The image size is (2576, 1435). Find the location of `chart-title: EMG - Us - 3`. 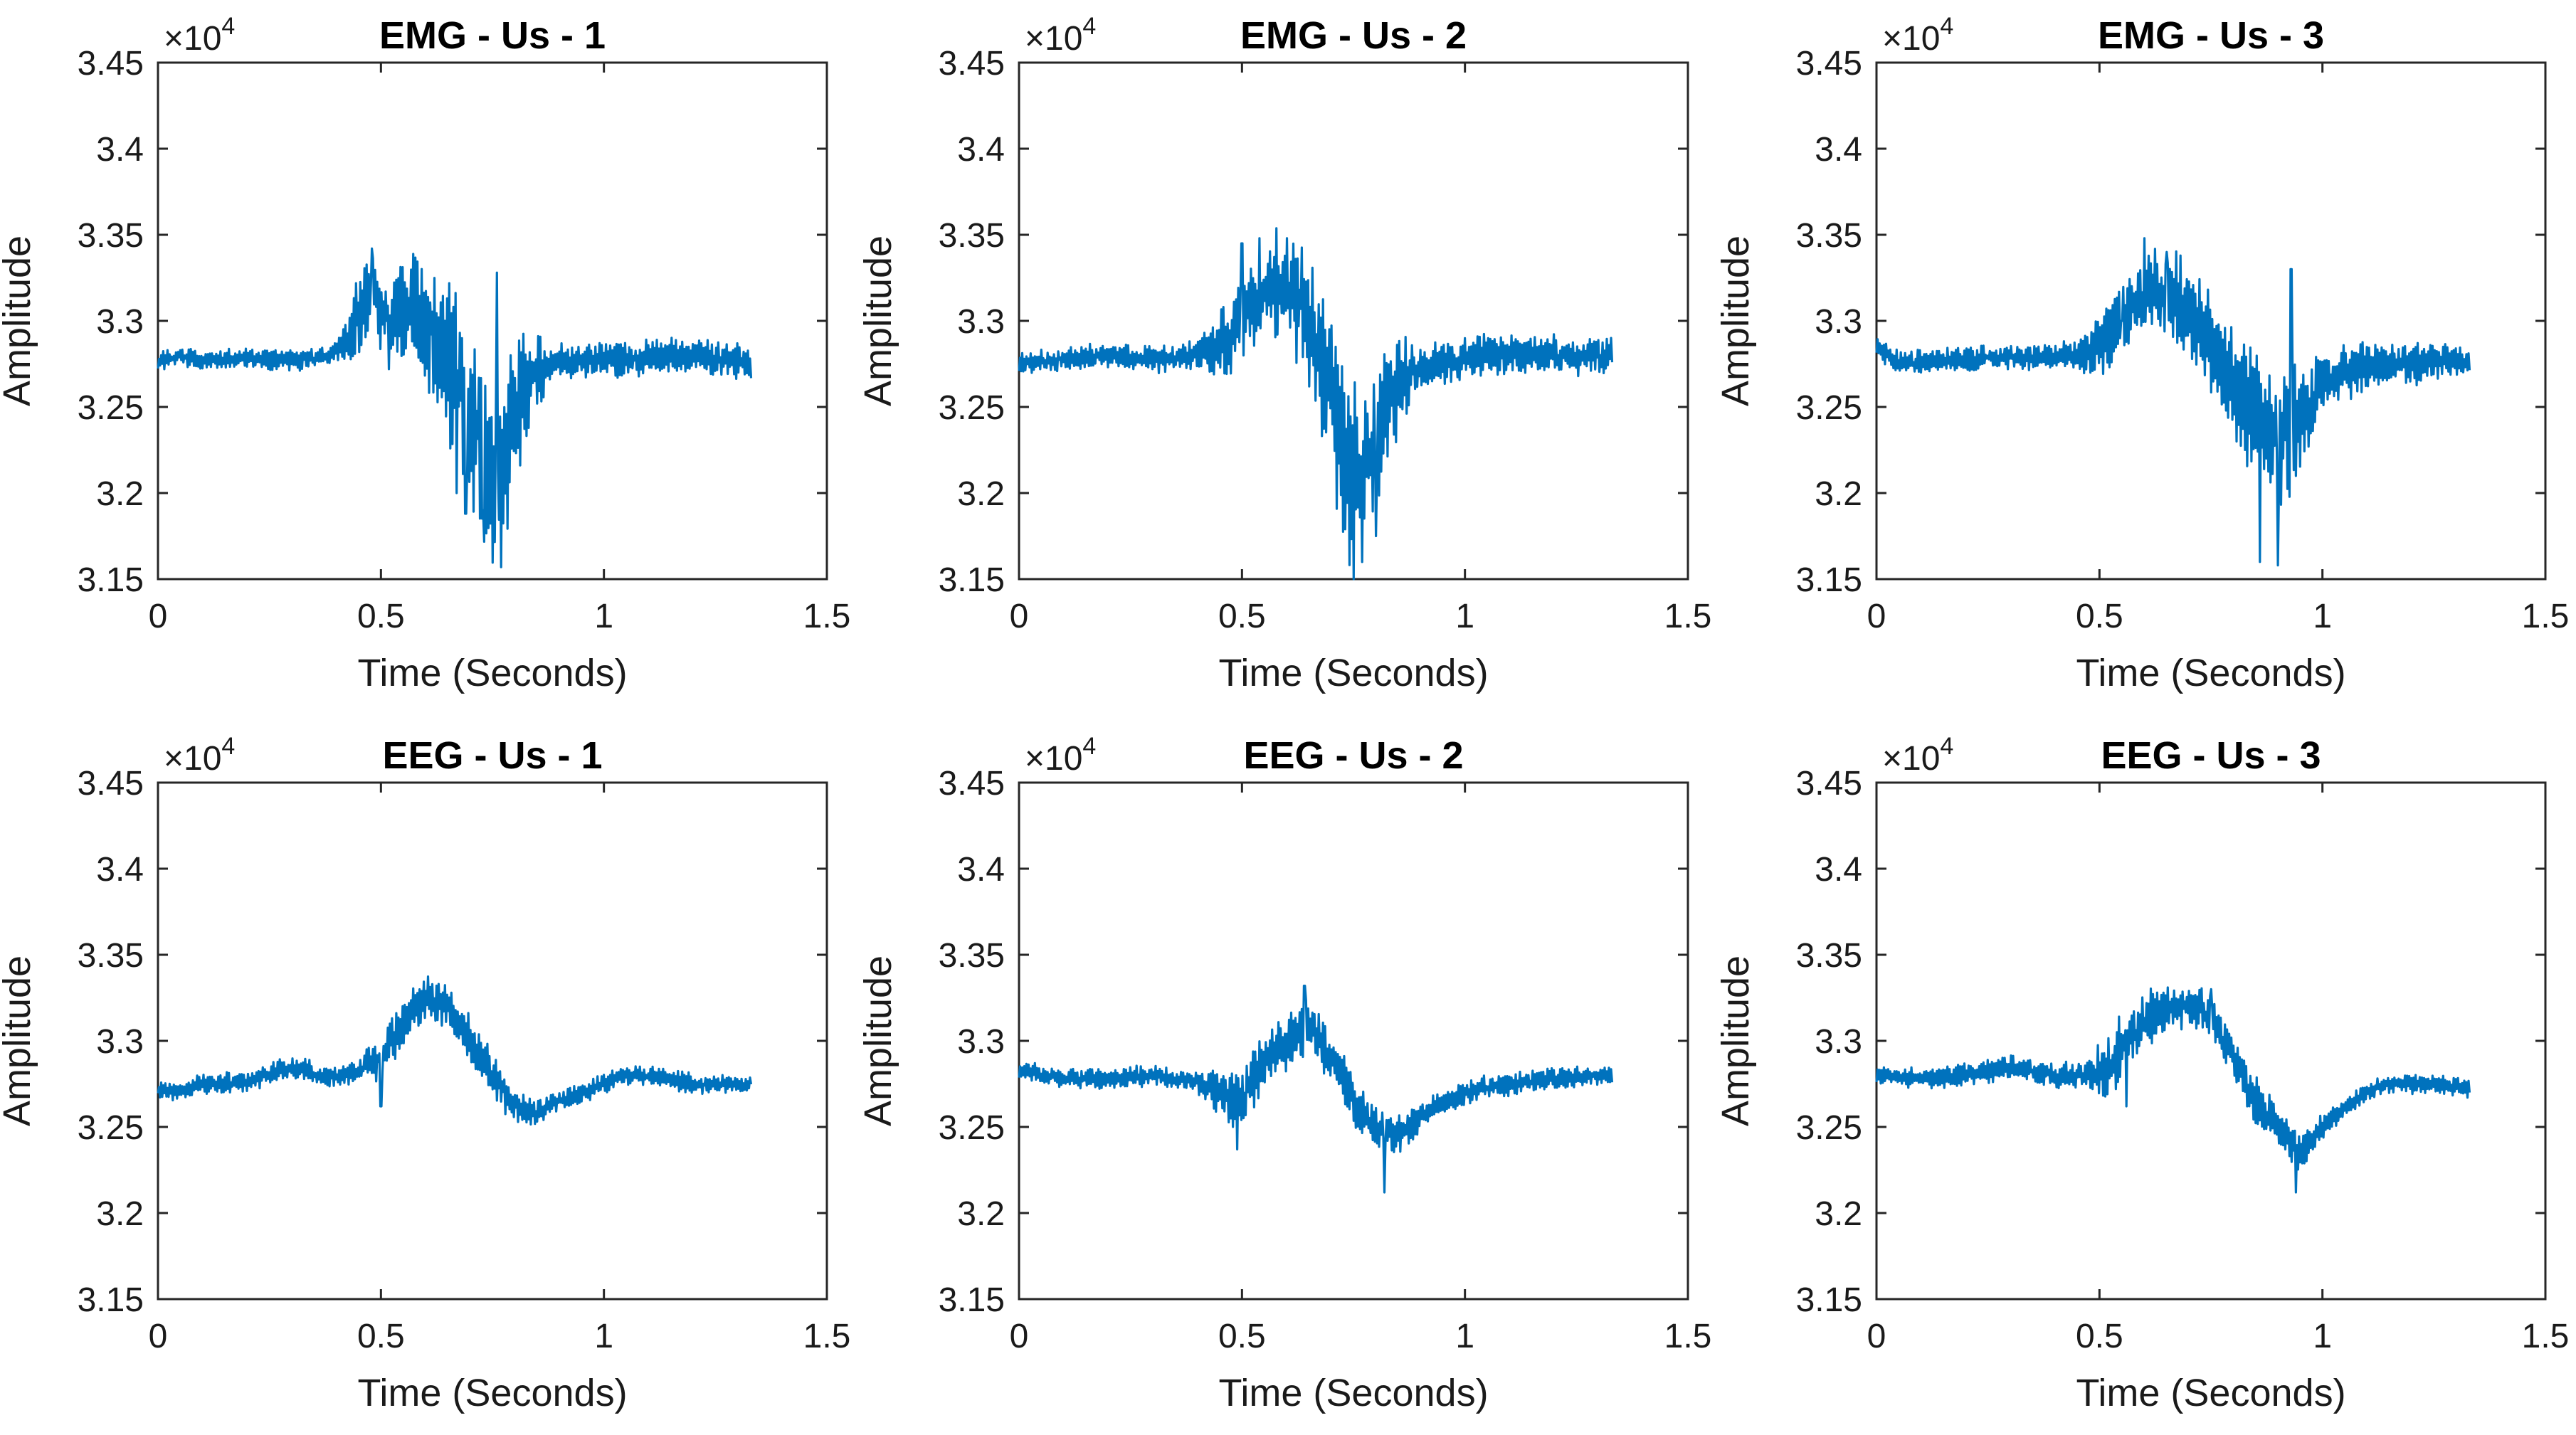

chart-title: EMG - Us - 3 is located at coordinates (2211, 35).